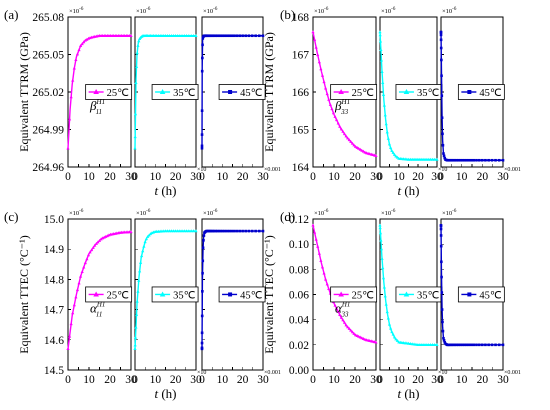 The width and height of the screenshot is (550, 410). I want to click on y-tick-label: 14.8, so click(54, 280).